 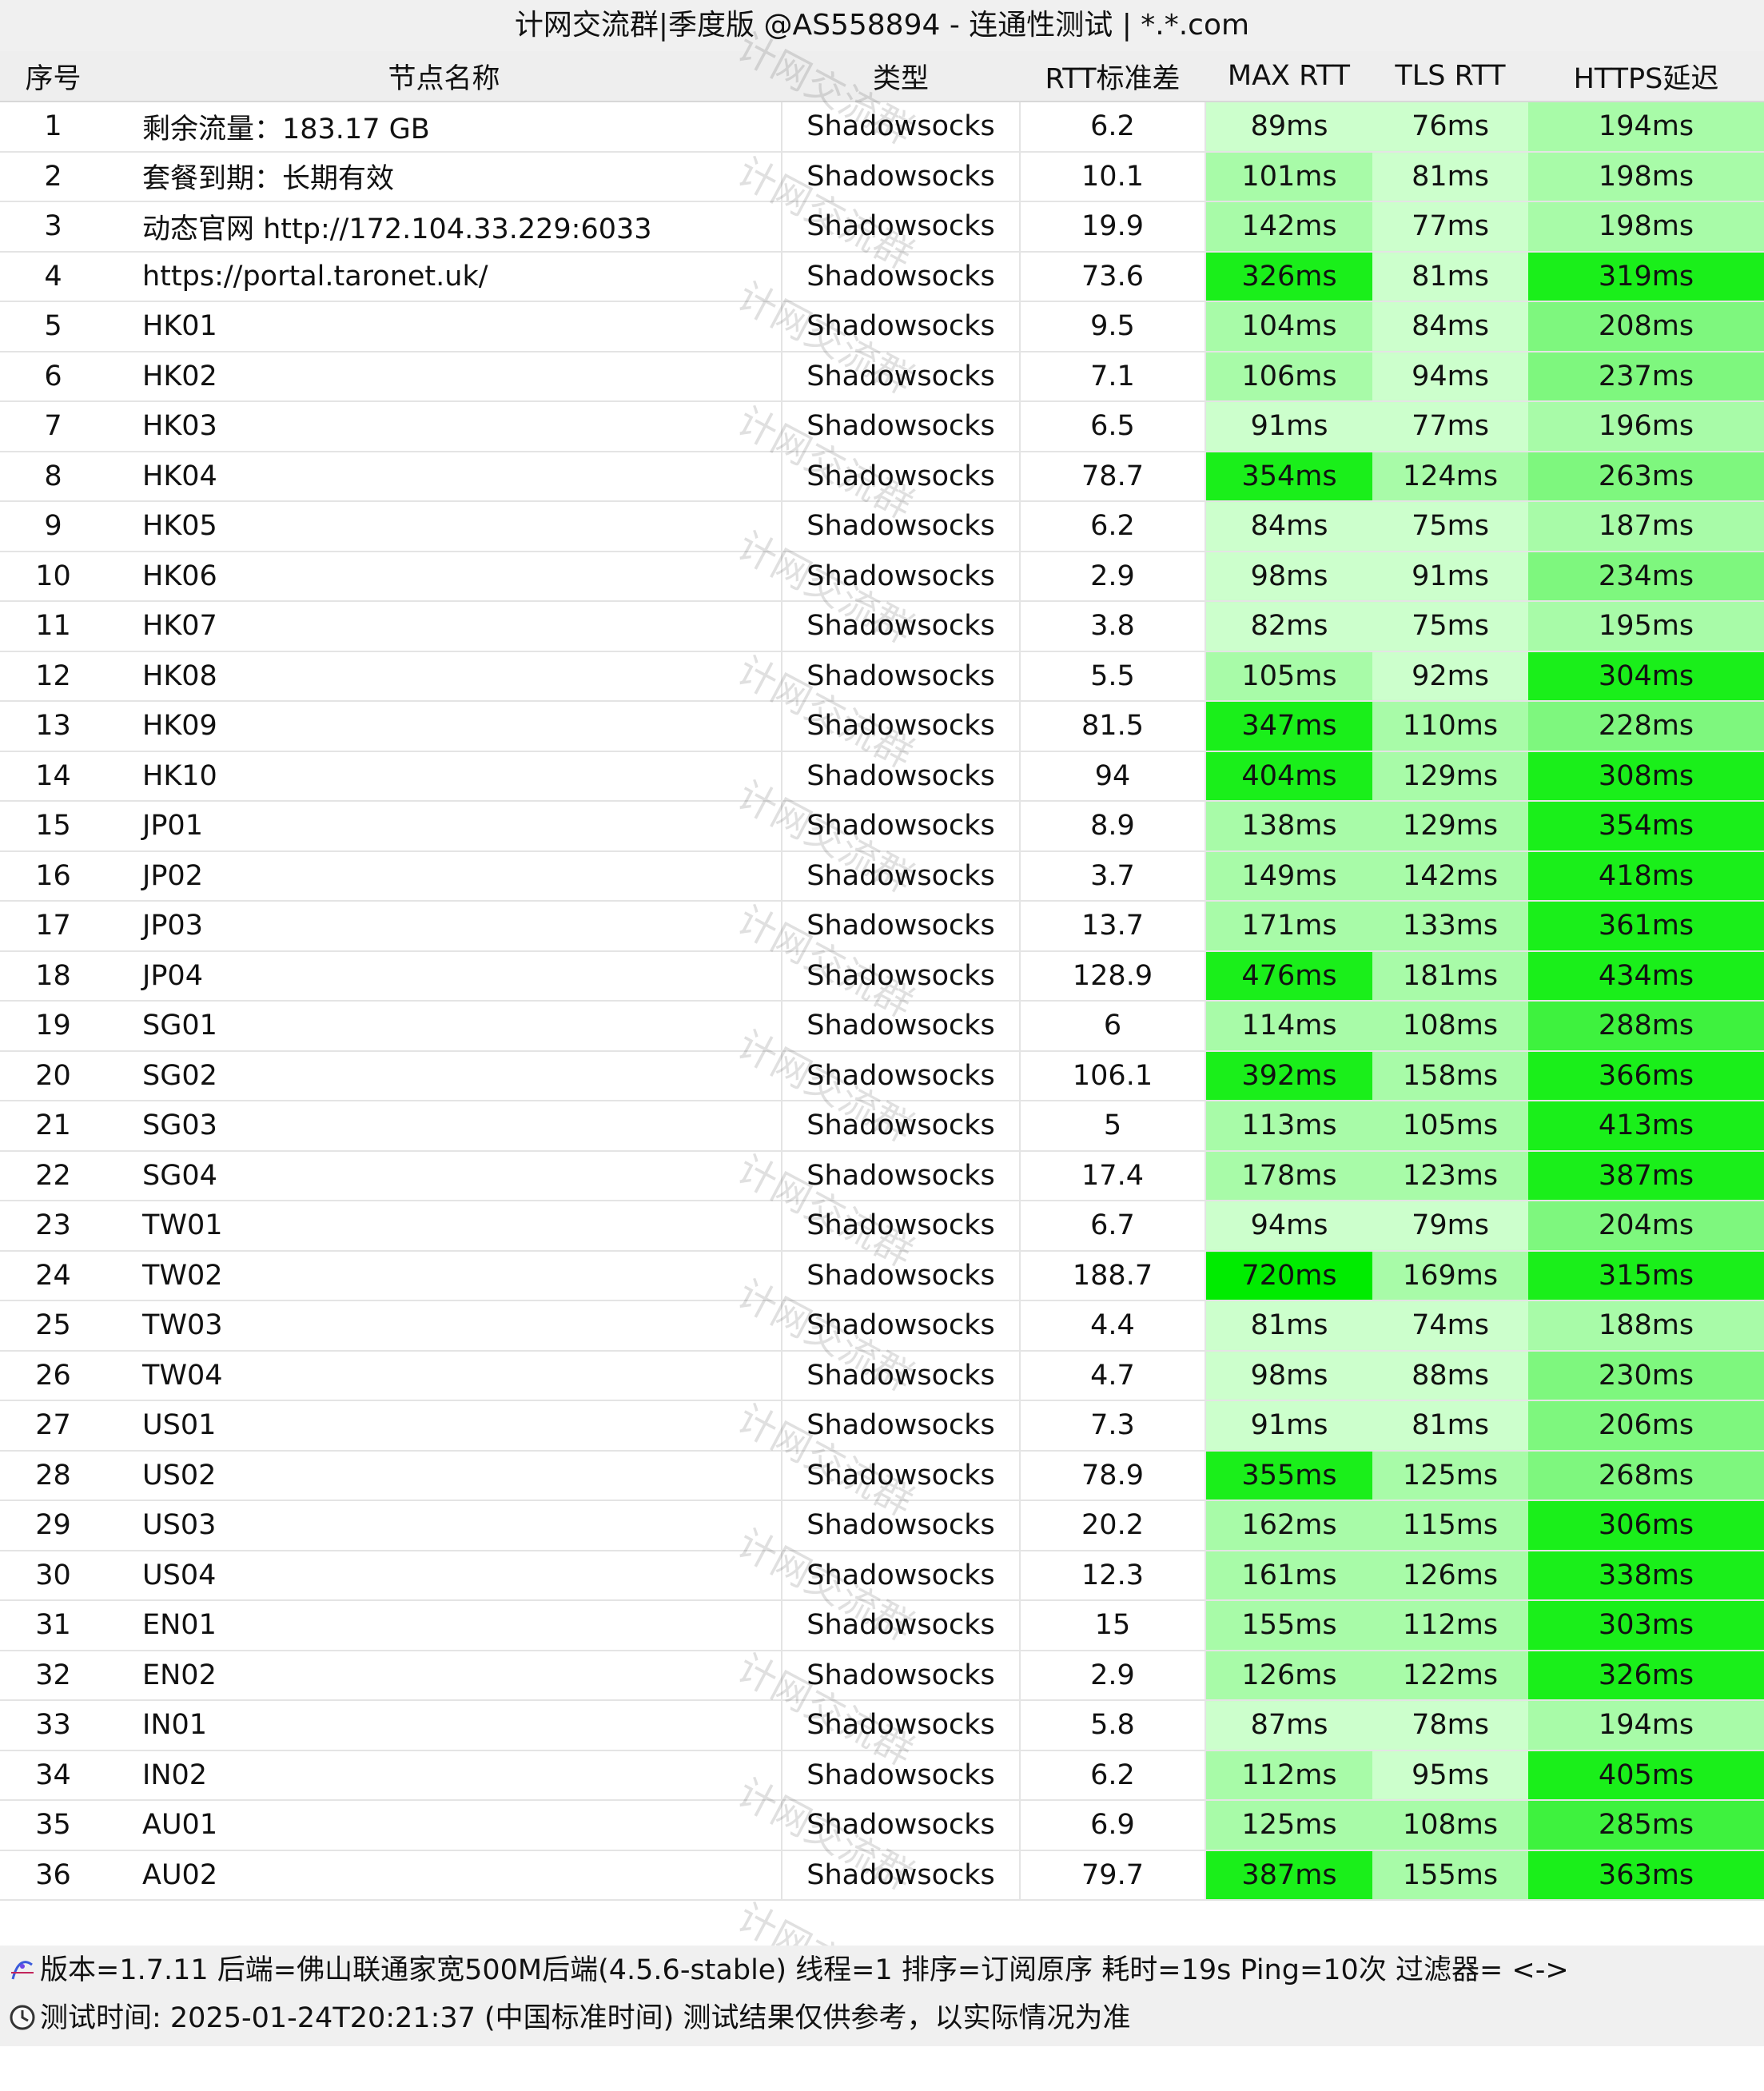 I want to click on cell-https-latency: 303ms, so click(x=1646, y=1625).